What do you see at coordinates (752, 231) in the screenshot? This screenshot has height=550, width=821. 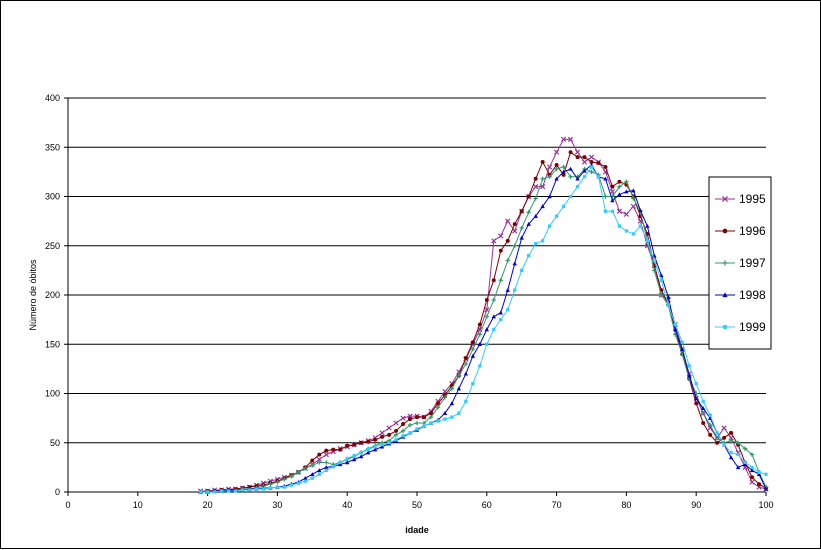 I see `legend-label: 1996` at bounding box center [752, 231].